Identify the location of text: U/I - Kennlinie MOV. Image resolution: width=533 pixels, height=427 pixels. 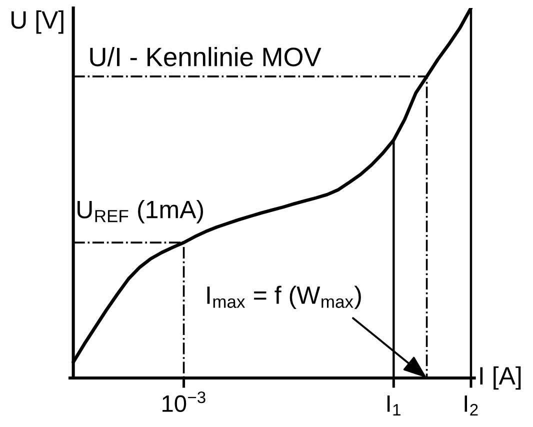
(206, 56).